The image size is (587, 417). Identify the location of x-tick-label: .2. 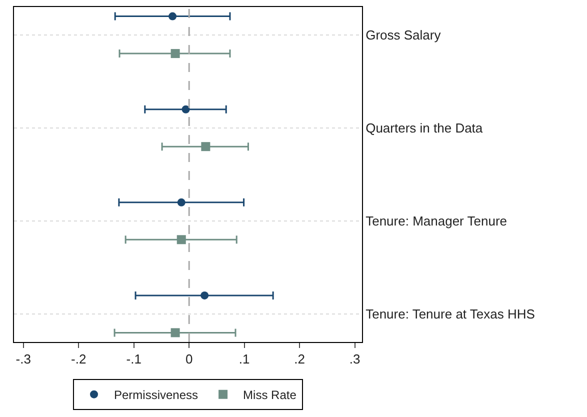
(299, 359).